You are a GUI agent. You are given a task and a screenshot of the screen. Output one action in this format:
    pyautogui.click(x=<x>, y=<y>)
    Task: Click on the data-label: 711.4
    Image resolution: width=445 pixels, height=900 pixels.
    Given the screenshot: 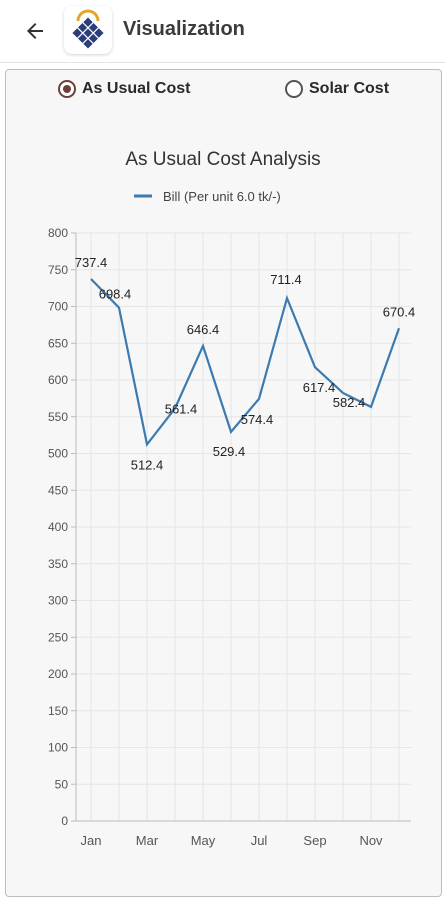 What is the action you would take?
    pyautogui.click(x=286, y=279)
    